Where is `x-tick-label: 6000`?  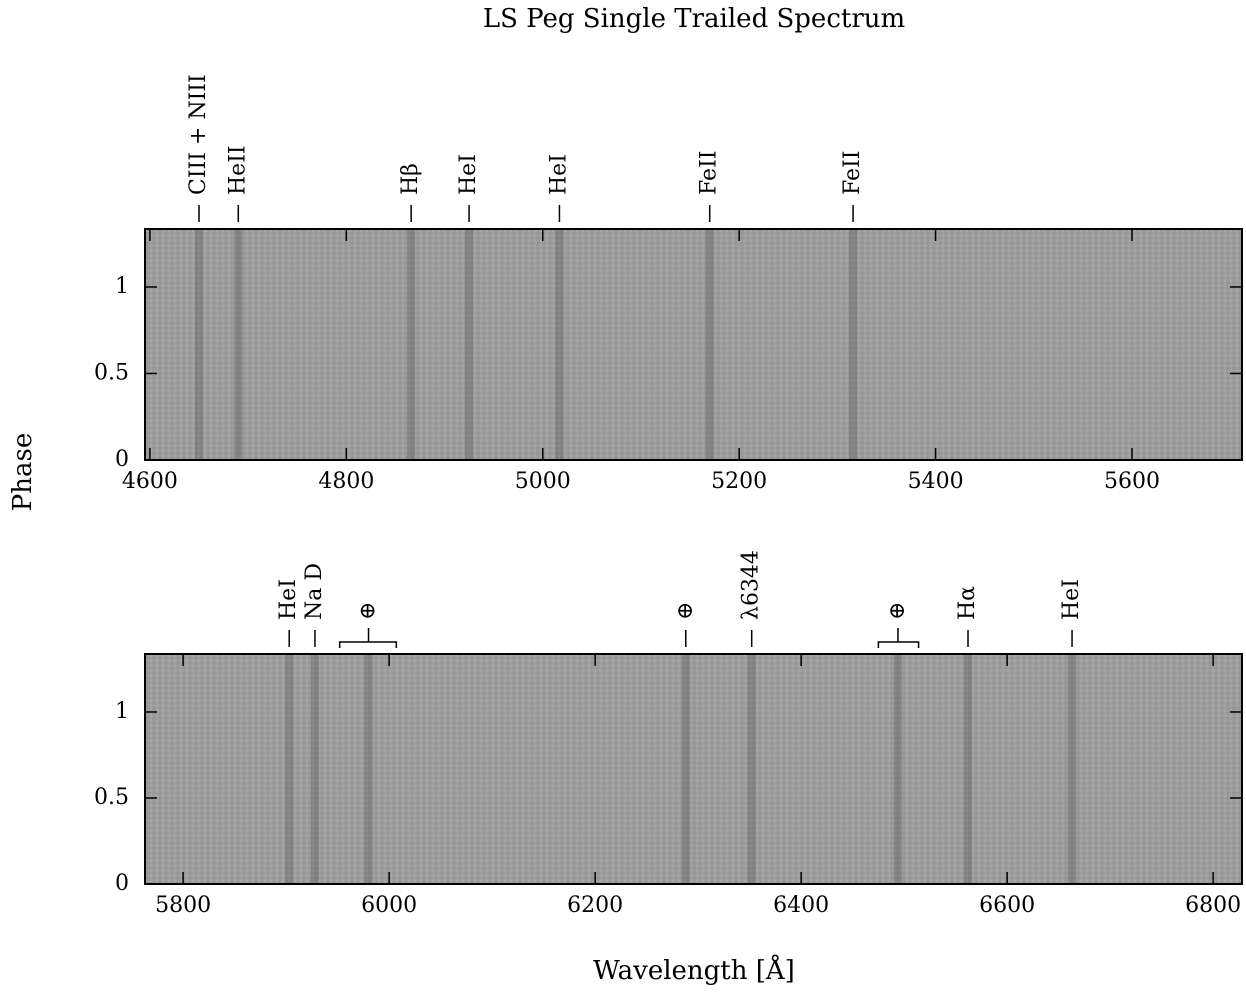 x-tick-label: 6000 is located at coordinates (389, 905).